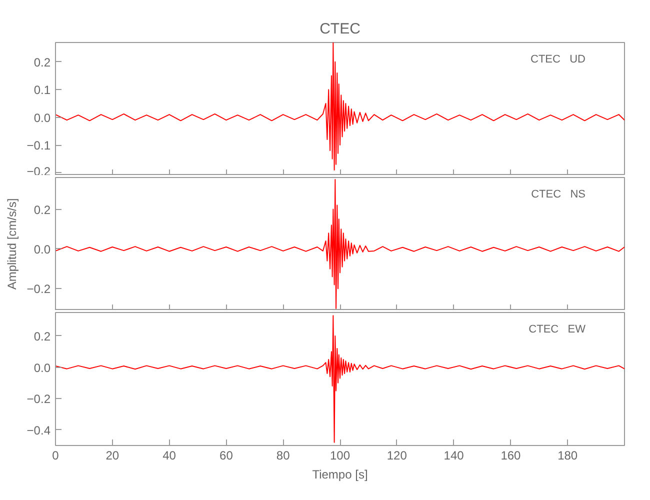  What do you see at coordinates (568, 455) in the screenshot?
I see `x-tick-label: 180` at bounding box center [568, 455].